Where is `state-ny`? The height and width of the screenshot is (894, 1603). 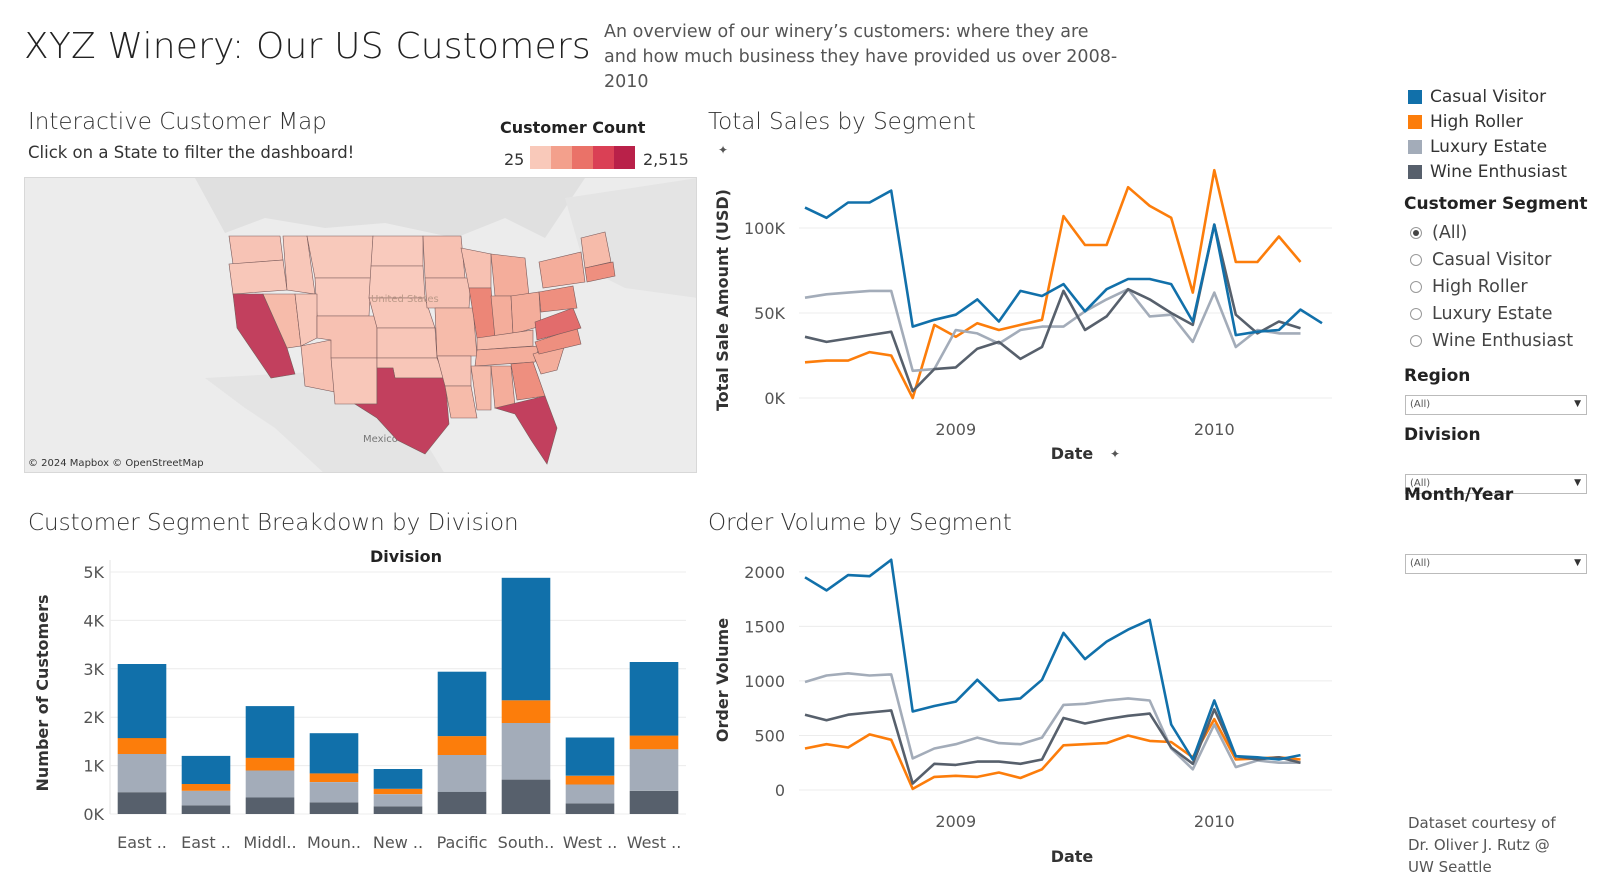 state-ny is located at coordinates (562, 270).